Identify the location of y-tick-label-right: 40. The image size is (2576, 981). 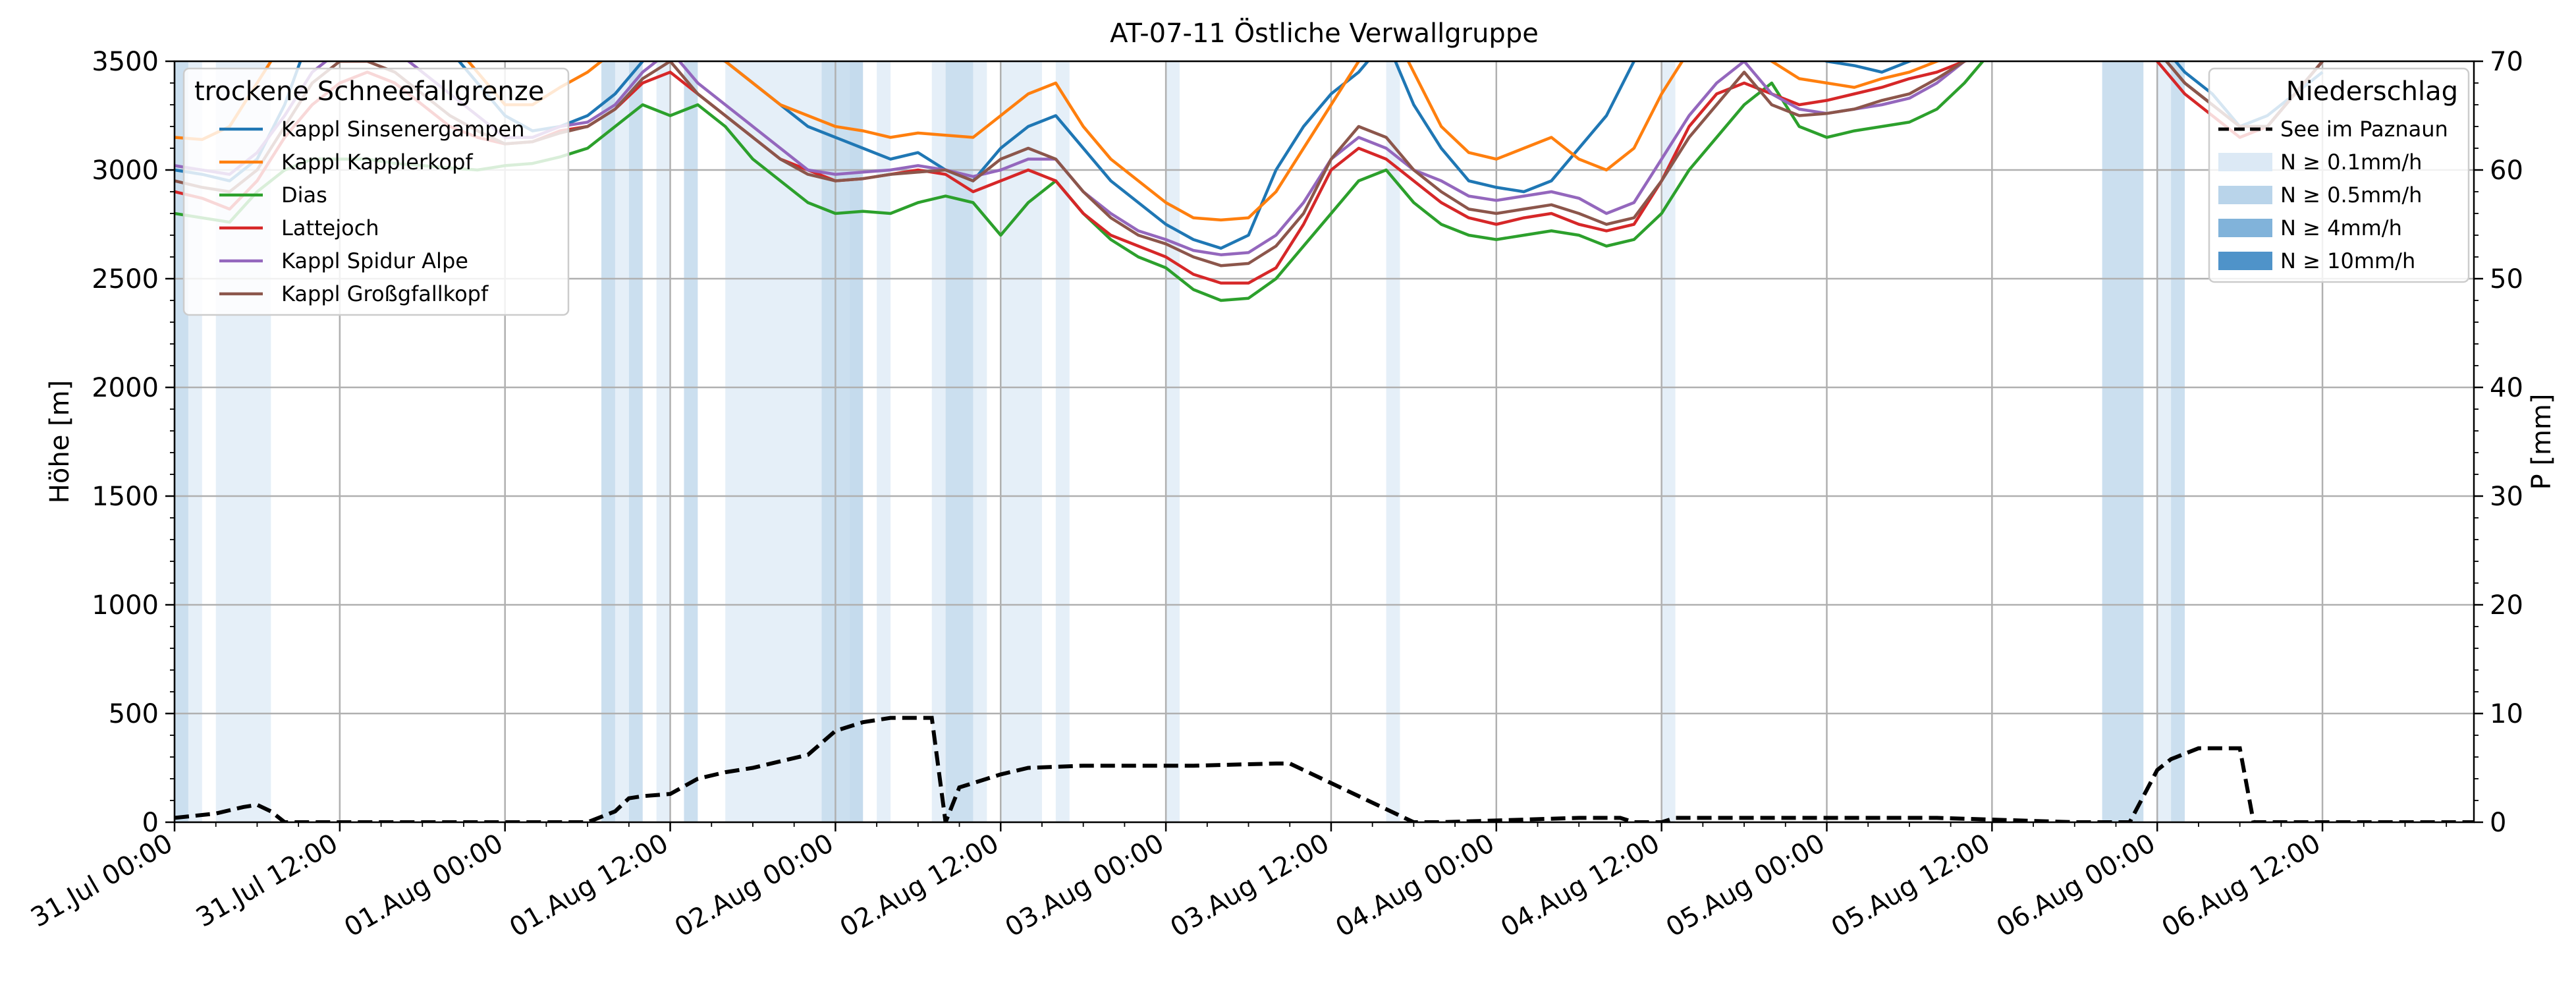
(2506, 388).